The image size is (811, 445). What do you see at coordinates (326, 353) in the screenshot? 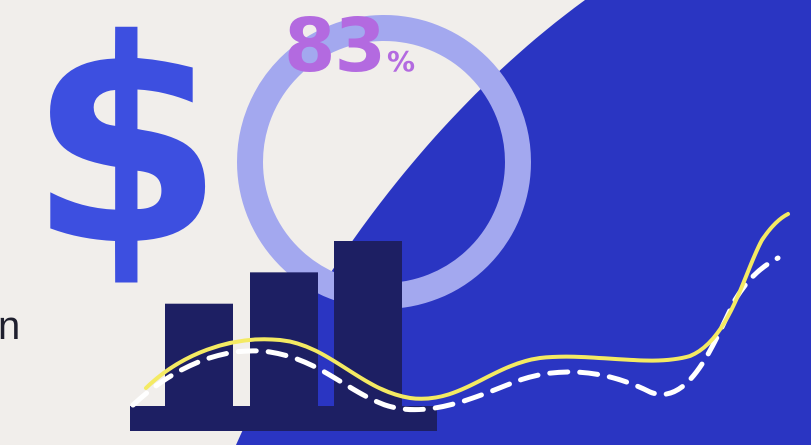
I see `bar-accent-stripe` at bounding box center [326, 353].